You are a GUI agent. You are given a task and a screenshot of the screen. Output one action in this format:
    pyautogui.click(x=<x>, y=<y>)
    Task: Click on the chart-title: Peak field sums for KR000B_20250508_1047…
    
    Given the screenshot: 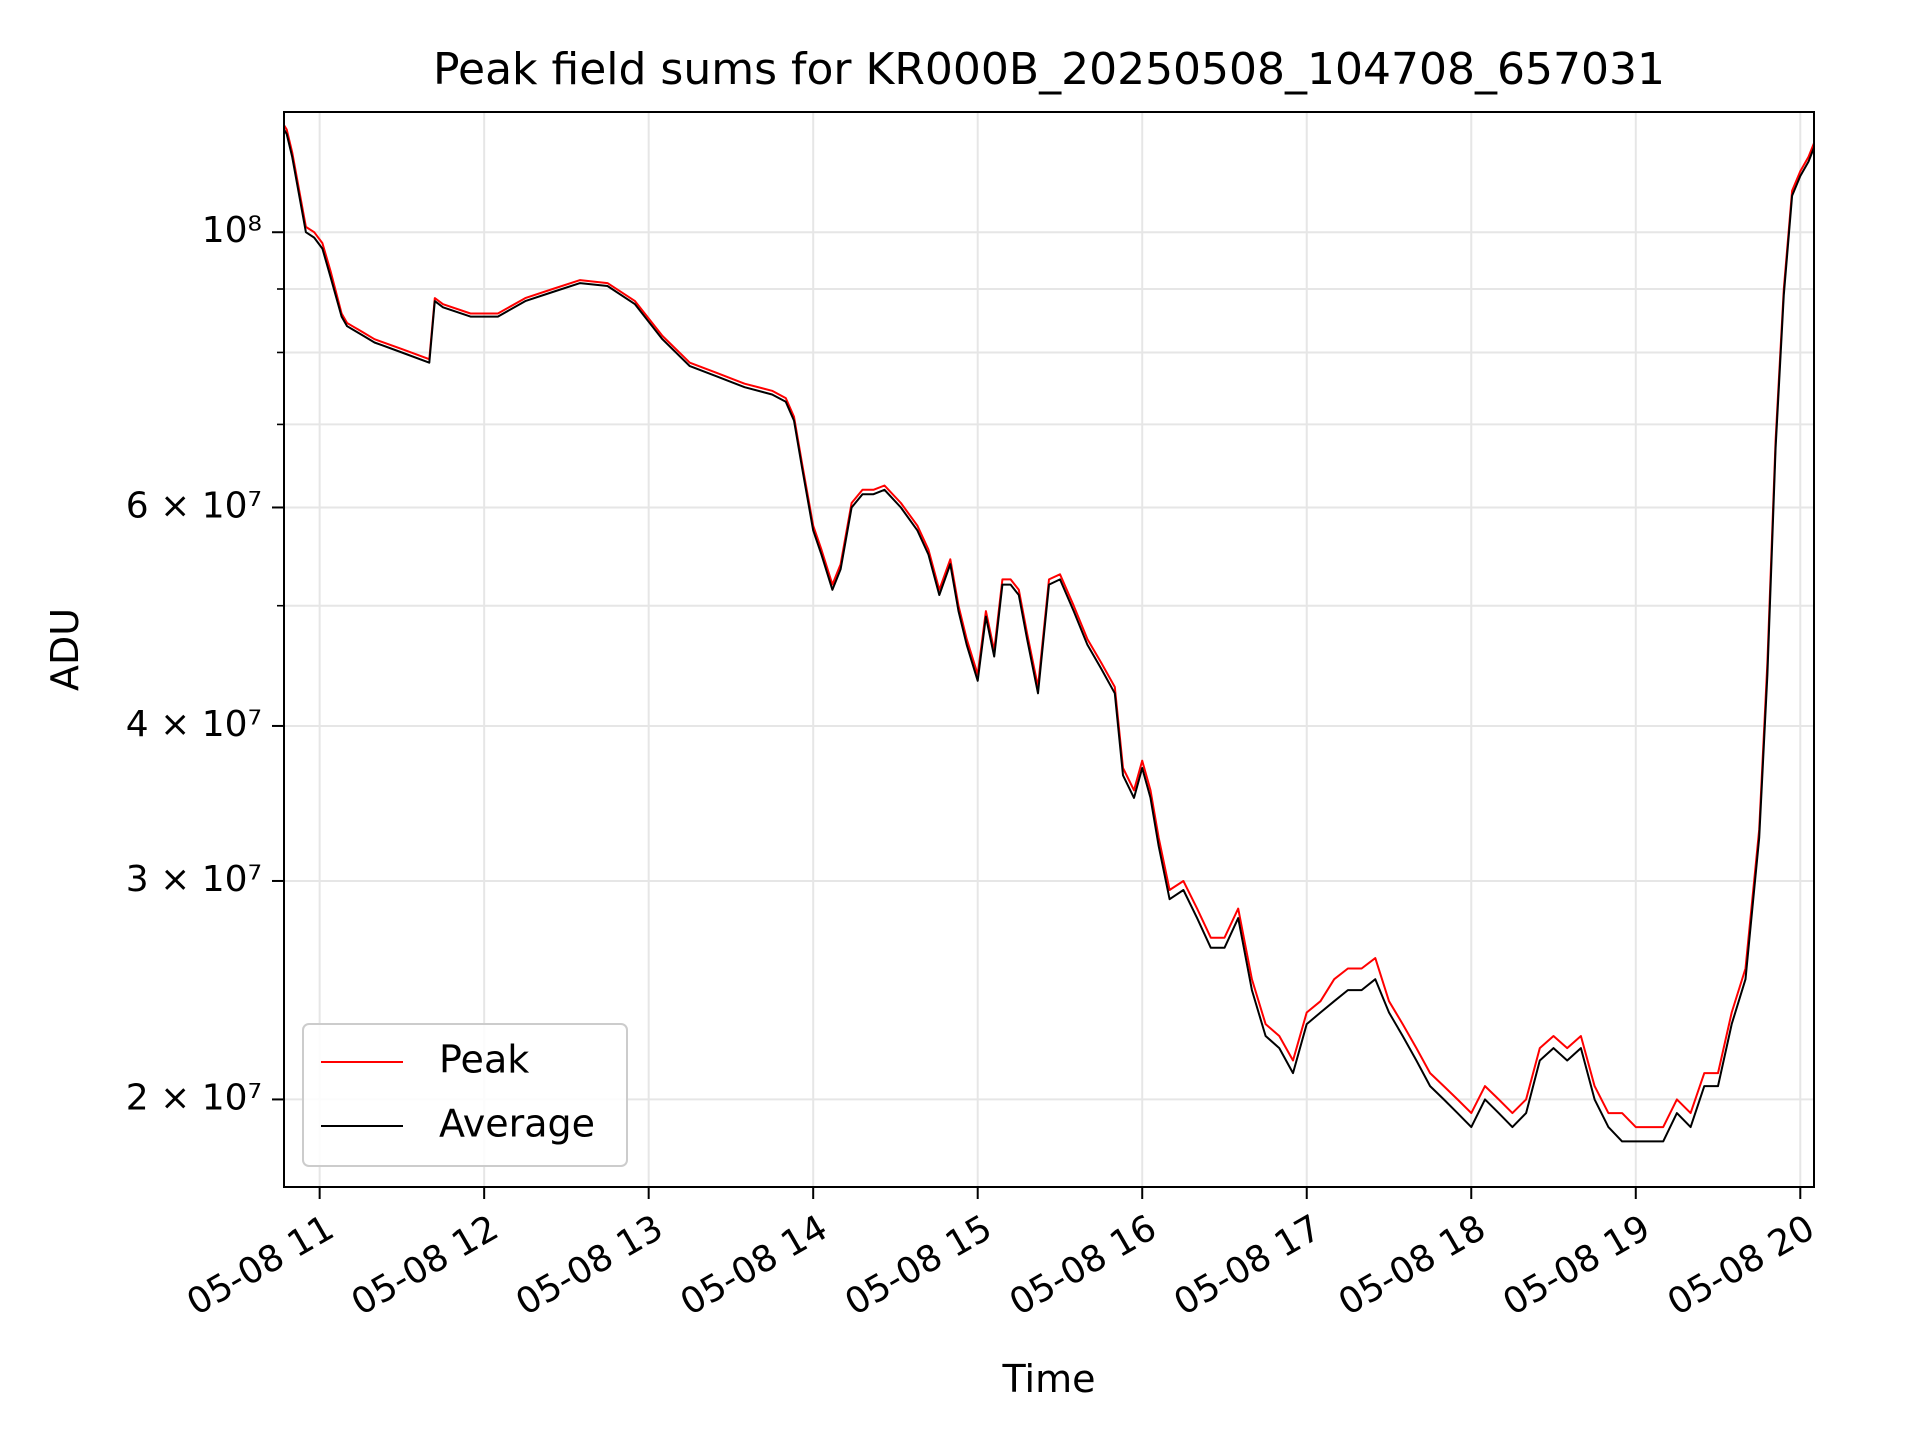 What is the action you would take?
    pyautogui.click(x=1049, y=69)
    